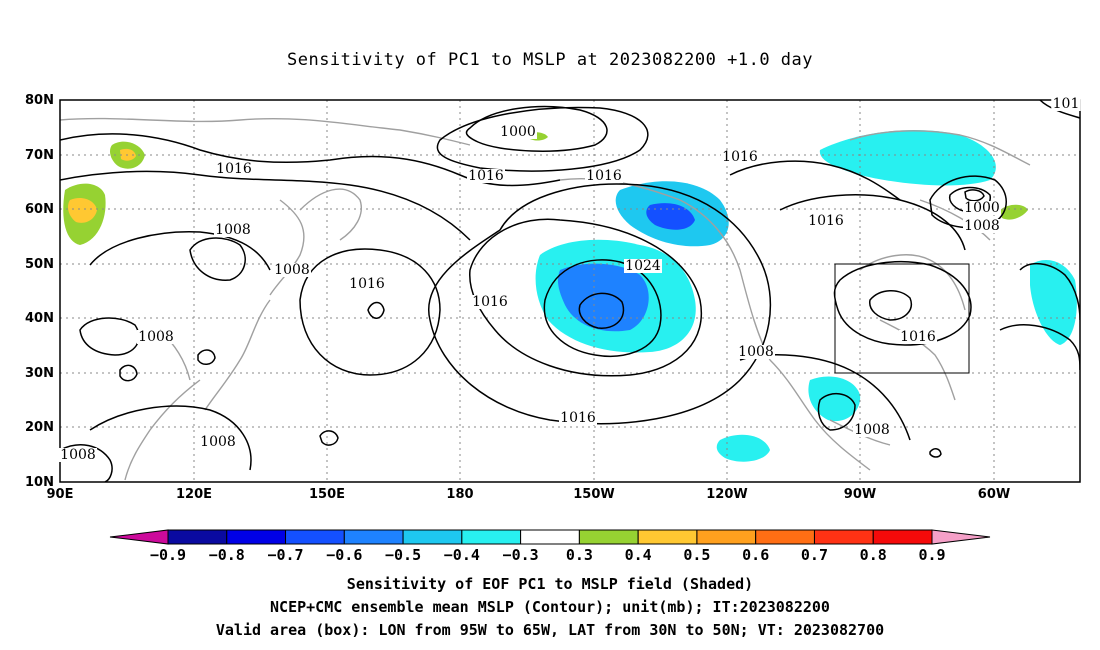 The height and width of the screenshot is (650, 1100). I want to click on valid-area-box, so click(902, 318).